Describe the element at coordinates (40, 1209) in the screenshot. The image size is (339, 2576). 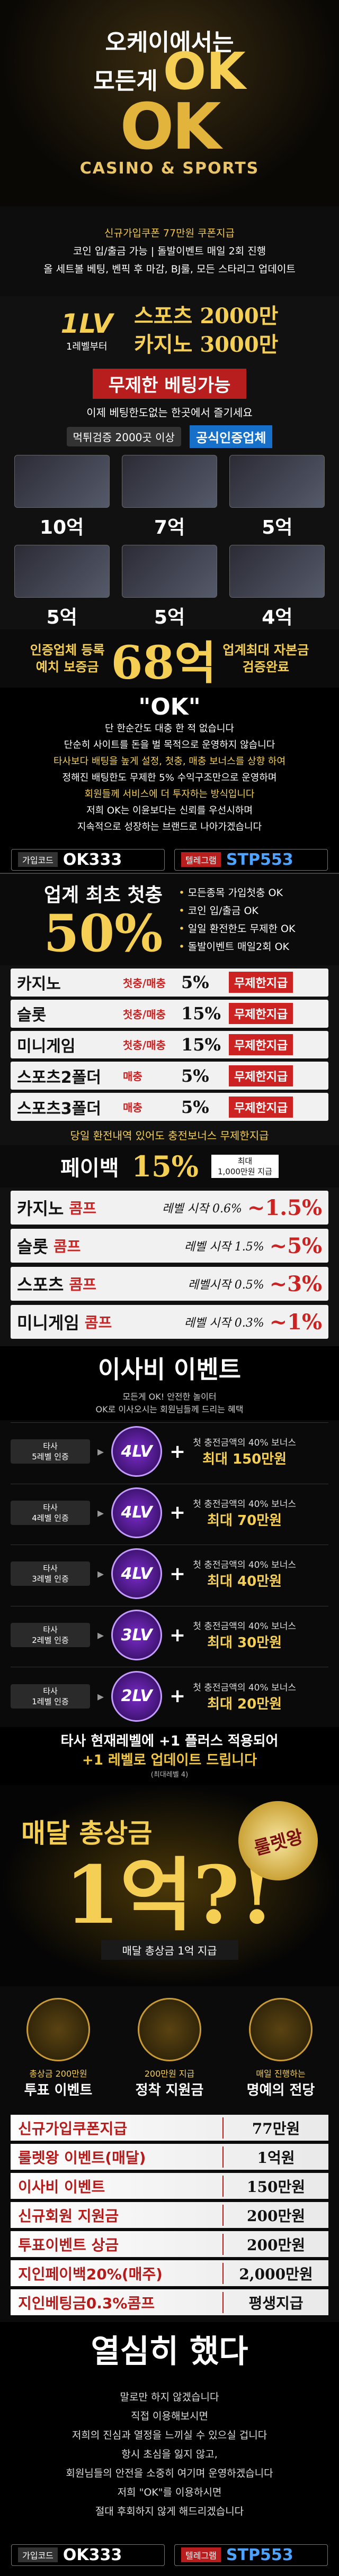
I see `comp-game: 카지노` at that location.